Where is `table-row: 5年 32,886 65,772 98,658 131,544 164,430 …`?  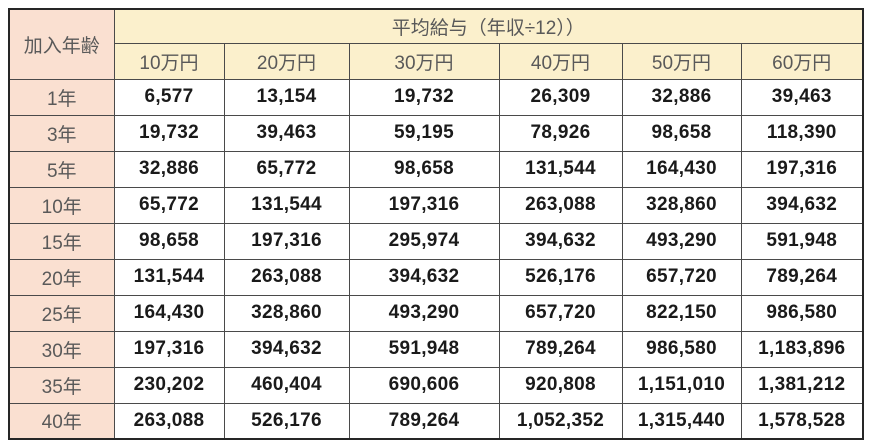 table-row: 5年 32,886 65,772 98,658 131,544 164,430 … is located at coordinates (436, 169).